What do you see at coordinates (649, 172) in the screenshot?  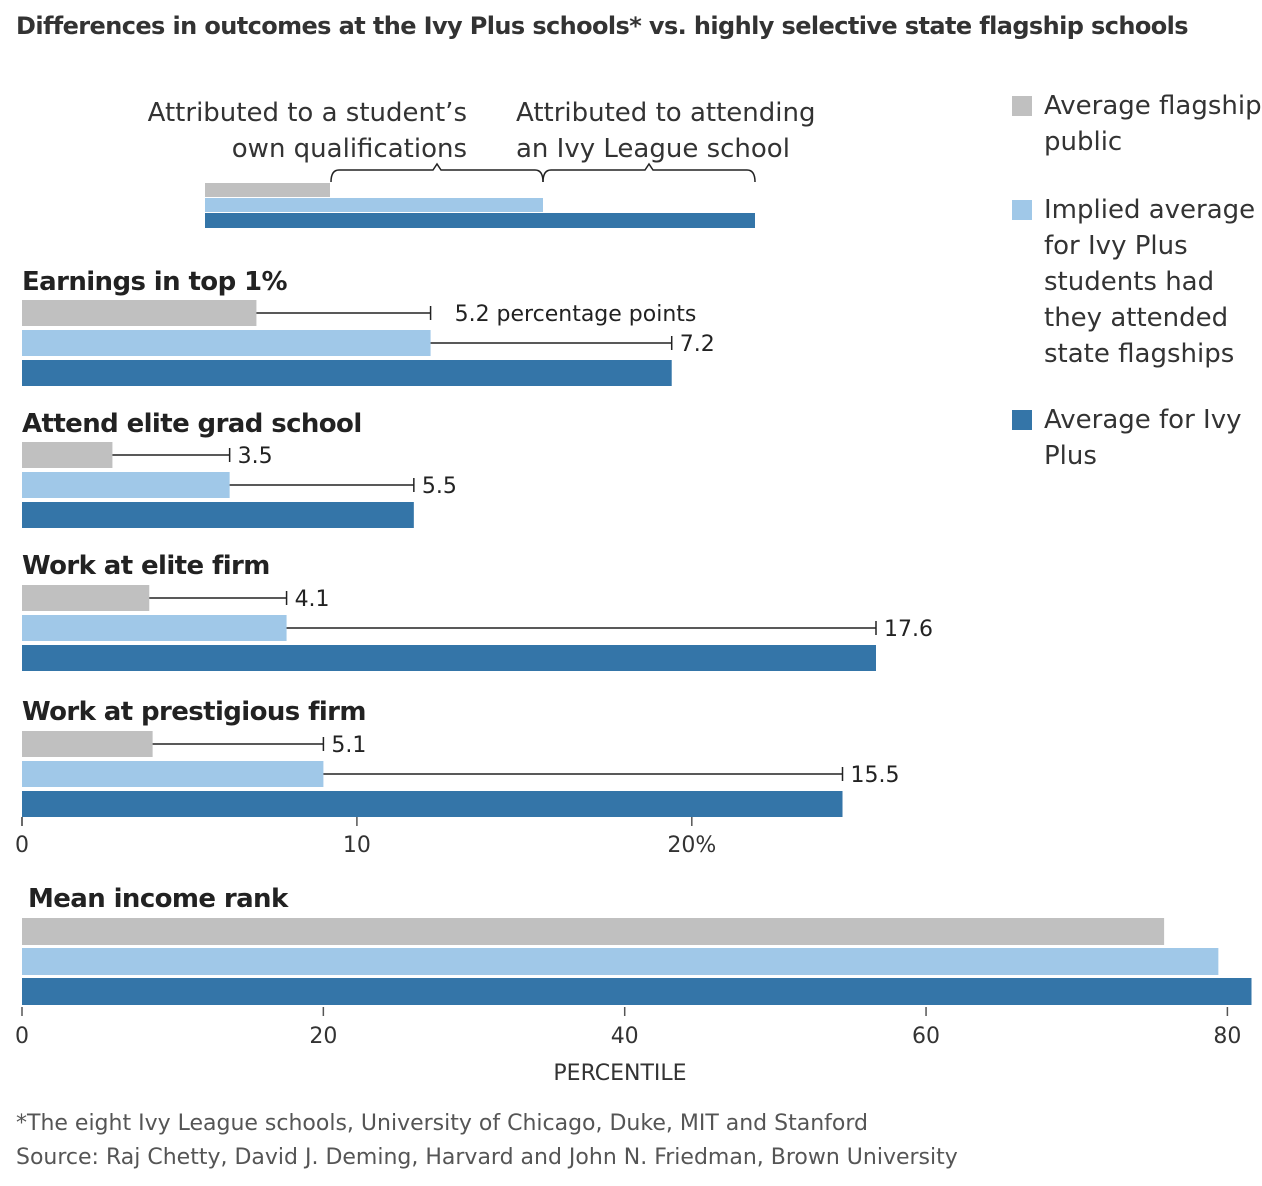 I see `key-bracket-ivy-attendance` at bounding box center [649, 172].